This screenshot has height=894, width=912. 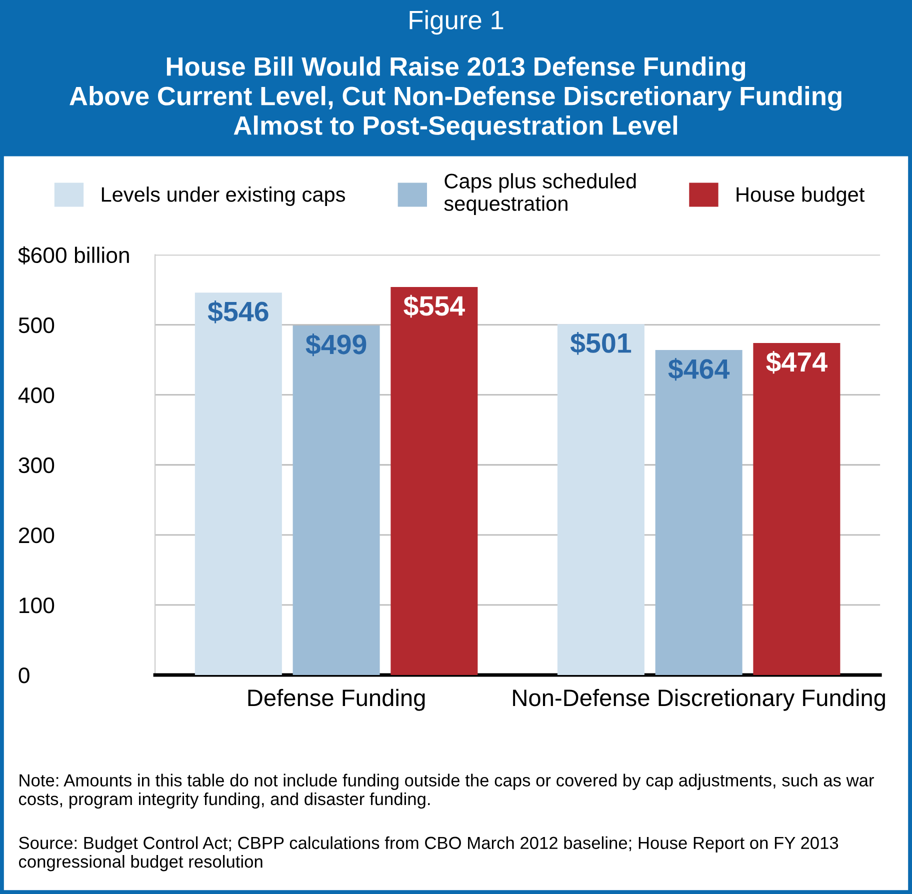 I want to click on x-tick-label: Defense Funding, so click(x=336, y=699).